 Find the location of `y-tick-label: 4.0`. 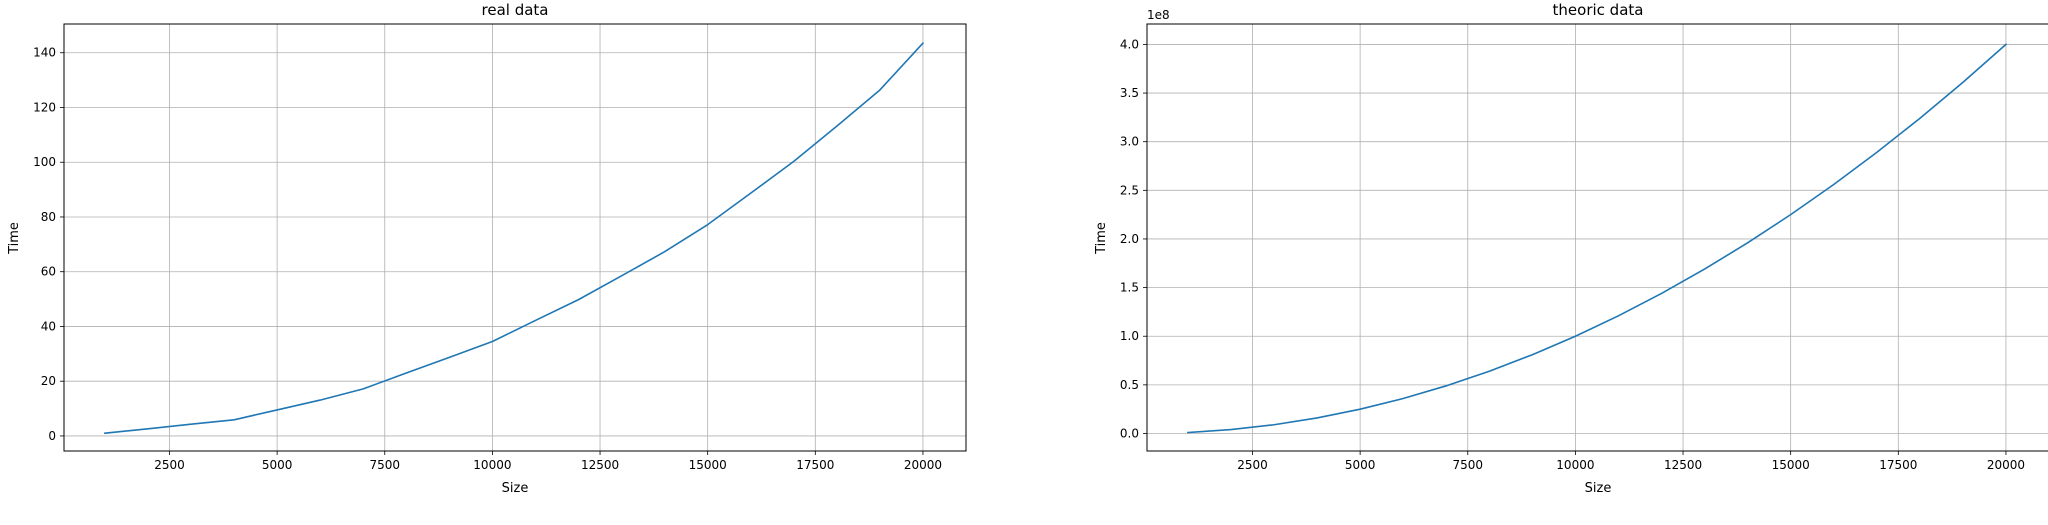

y-tick-label: 4.0 is located at coordinates (1129, 44).